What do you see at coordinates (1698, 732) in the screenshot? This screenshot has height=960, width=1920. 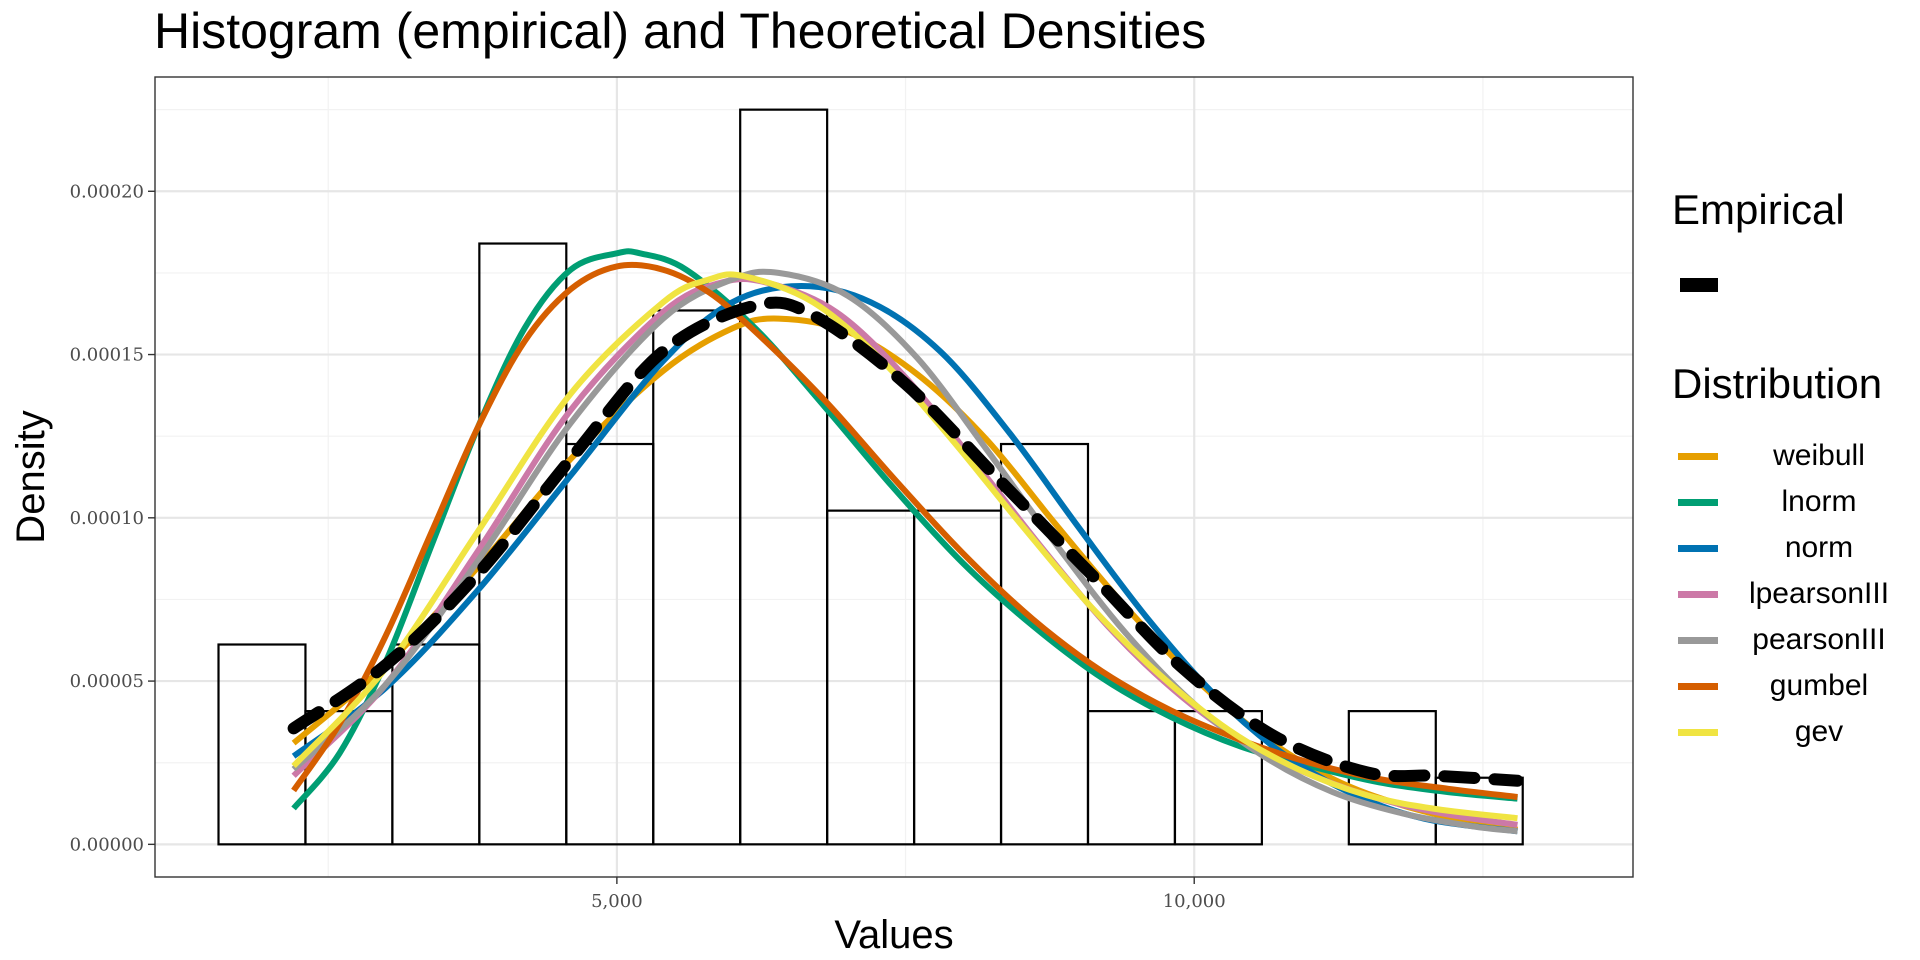 I see `legend-key-gev` at bounding box center [1698, 732].